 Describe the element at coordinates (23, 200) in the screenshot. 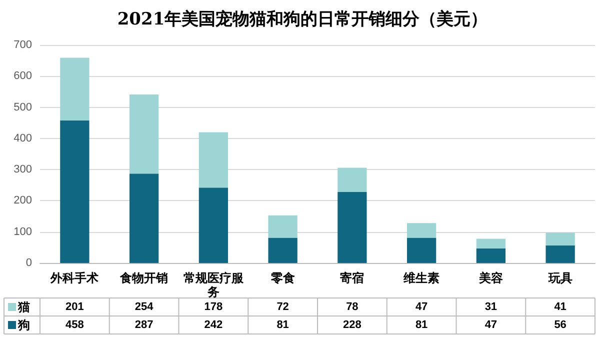

I see `y-tick-label: 200` at that location.